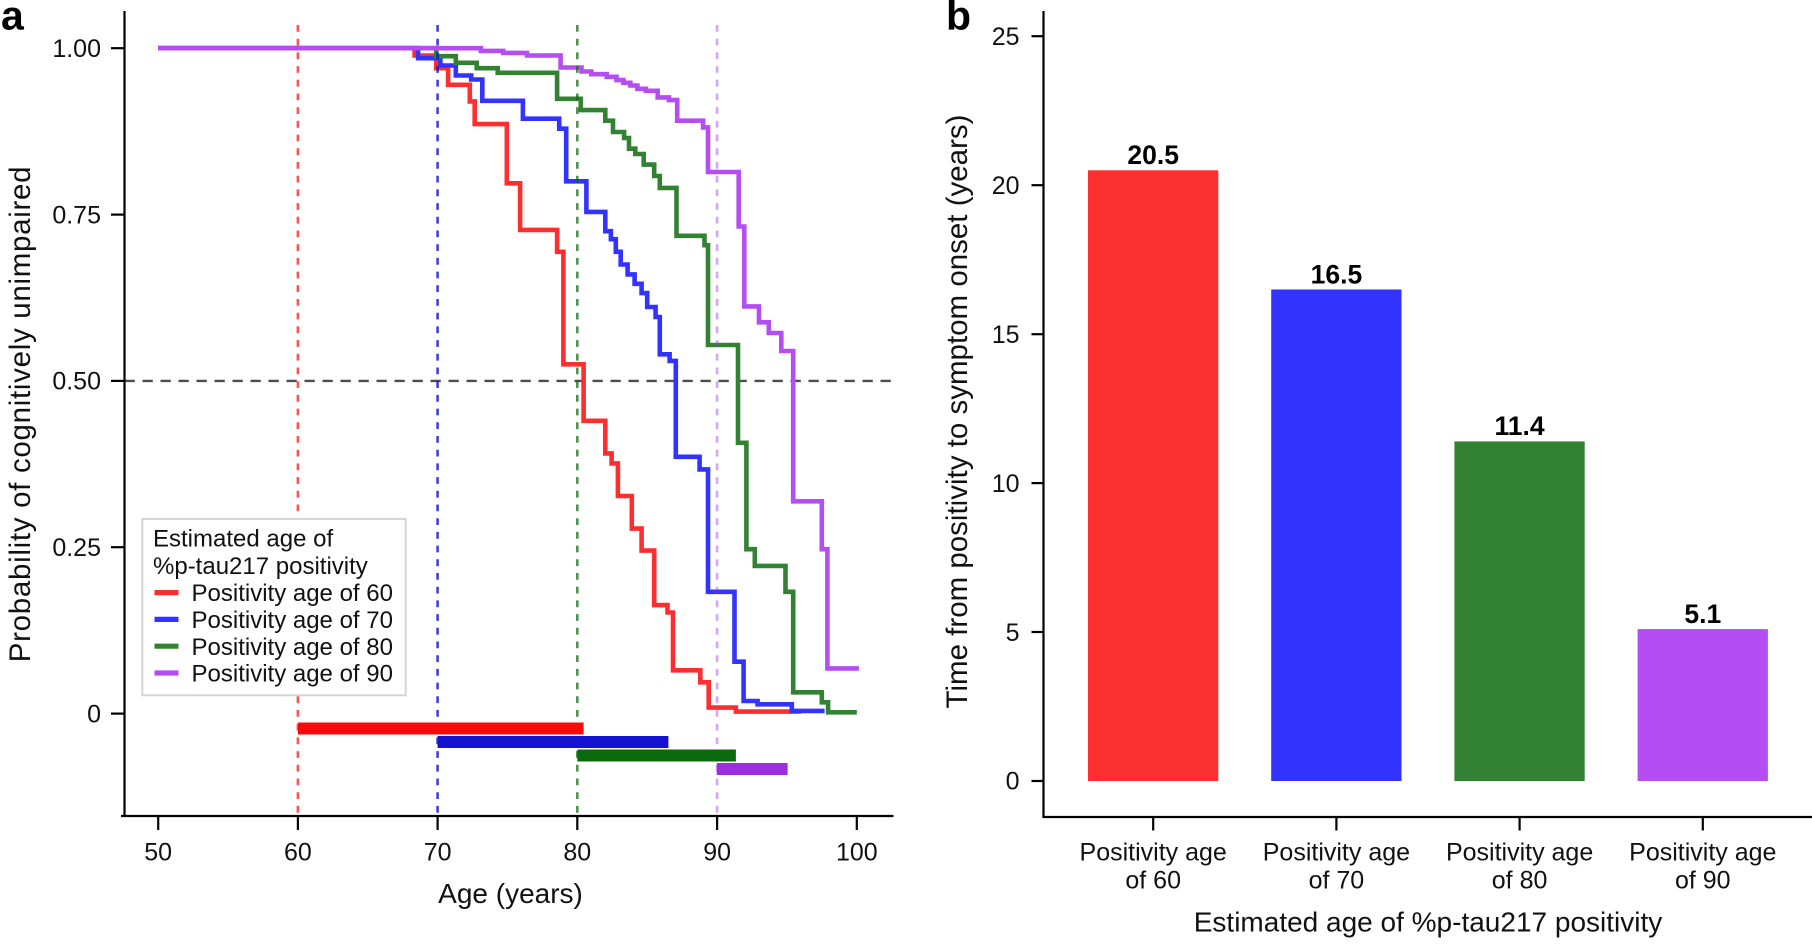  Describe the element at coordinates (1013, 633) in the screenshot. I see `svg-text: 5` at that location.